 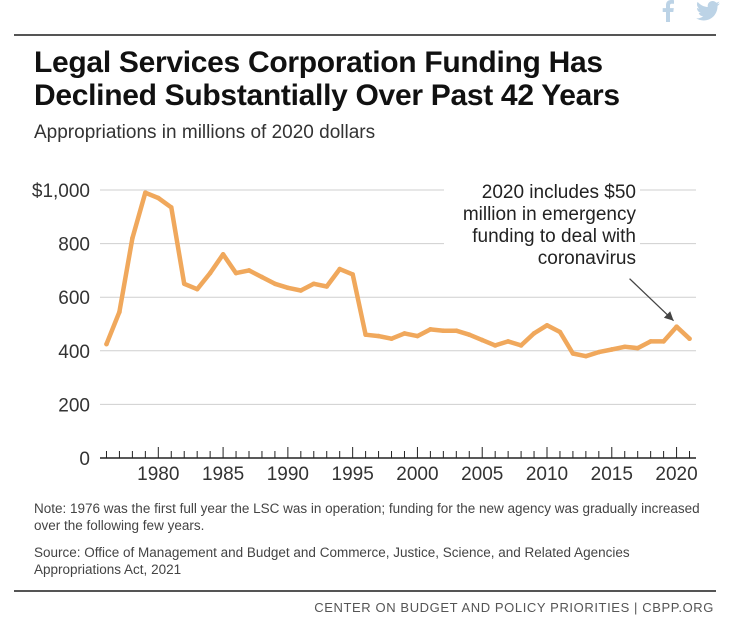 What do you see at coordinates (587, 258) in the screenshot?
I see `annotation-text: coronavirus` at bounding box center [587, 258].